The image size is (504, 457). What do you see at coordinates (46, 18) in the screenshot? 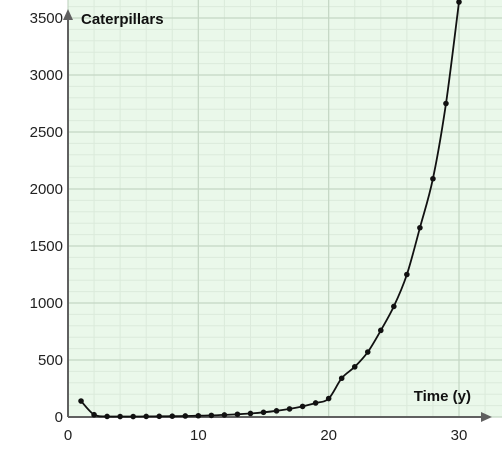
I see `y-tick-label: 3500` at bounding box center [46, 18].